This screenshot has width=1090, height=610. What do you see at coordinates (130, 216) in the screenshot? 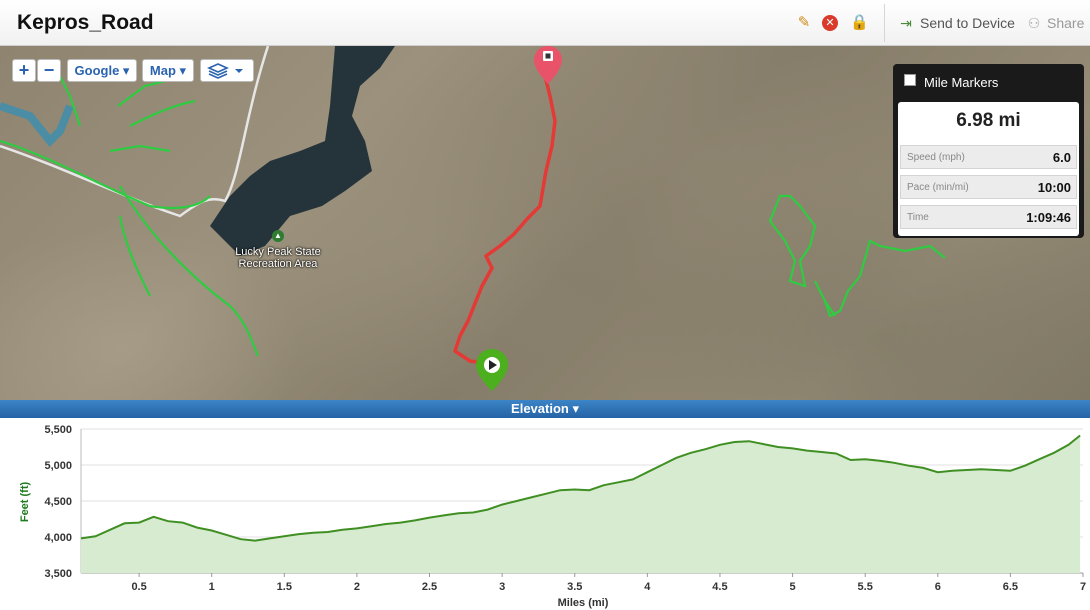
I see `trails-left` at bounding box center [130, 216].